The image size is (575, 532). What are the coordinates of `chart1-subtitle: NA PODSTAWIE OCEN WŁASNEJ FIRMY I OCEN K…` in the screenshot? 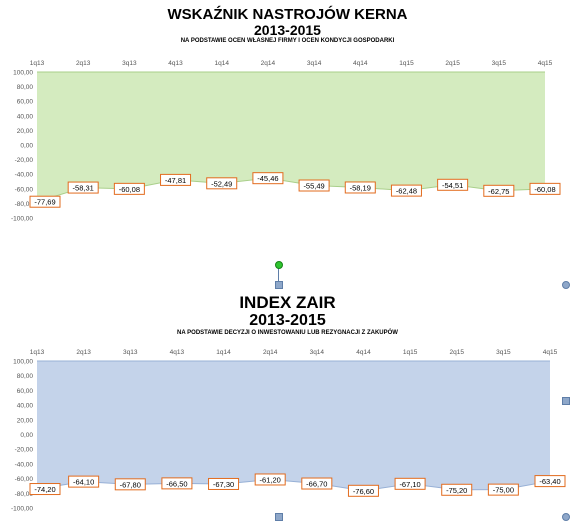 It's located at (287, 41).